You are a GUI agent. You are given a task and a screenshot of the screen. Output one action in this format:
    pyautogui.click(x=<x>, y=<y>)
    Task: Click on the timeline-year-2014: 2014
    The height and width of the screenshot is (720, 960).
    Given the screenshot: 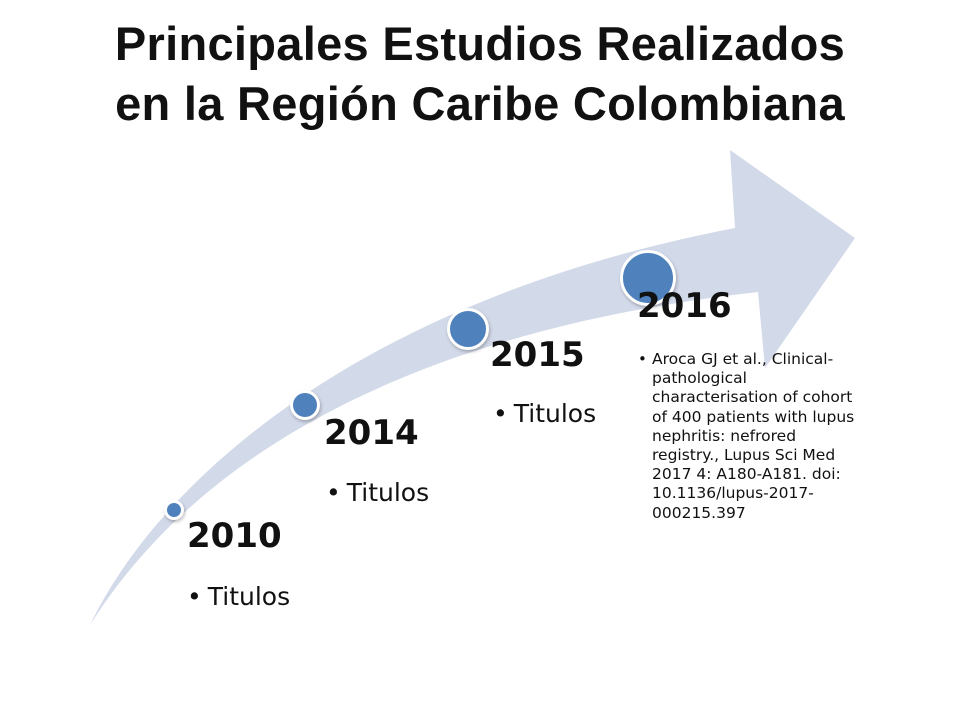 What is the action you would take?
    pyautogui.click(x=371, y=433)
    